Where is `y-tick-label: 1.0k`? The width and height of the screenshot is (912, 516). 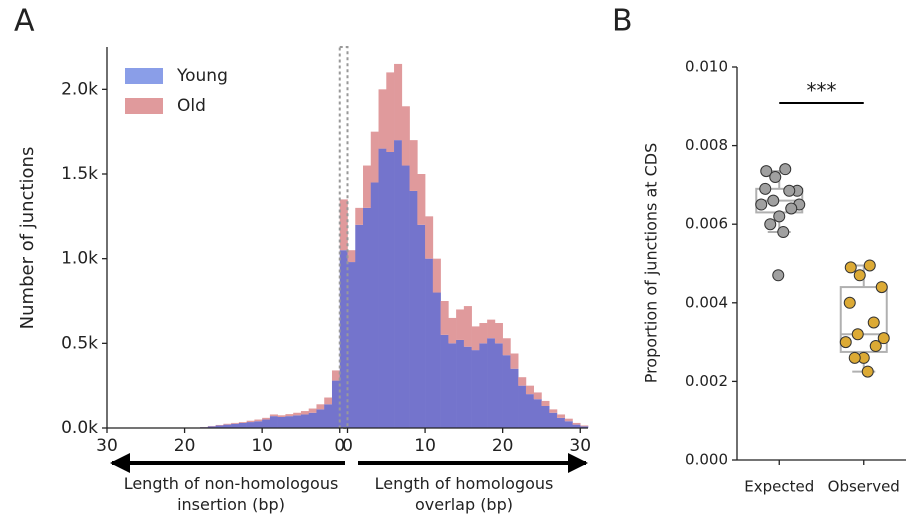
y-tick-label: 1.0k is located at coordinates (79, 259).